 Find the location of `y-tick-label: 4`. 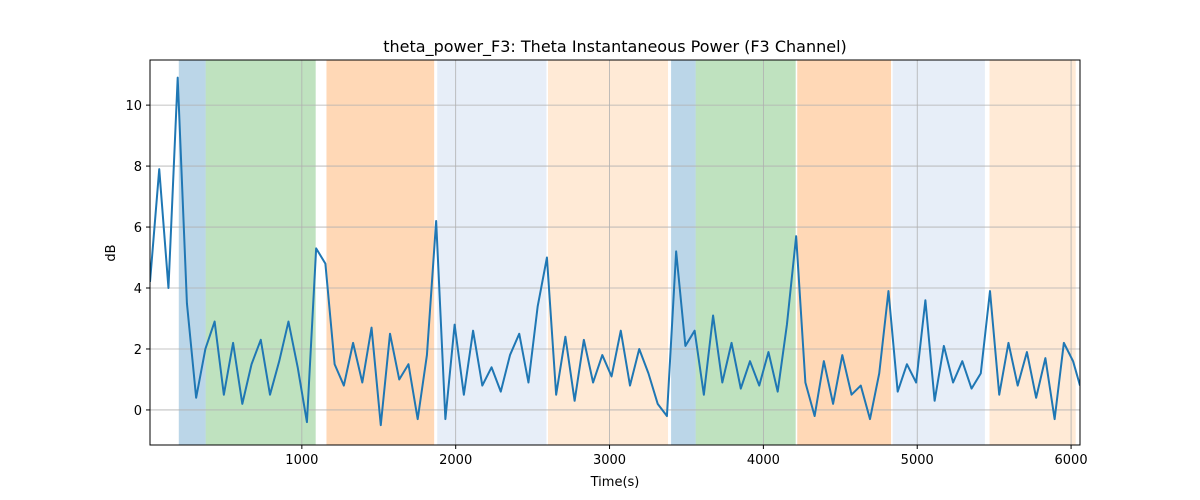

y-tick-label: 4 is located at coordinates (138, 289).